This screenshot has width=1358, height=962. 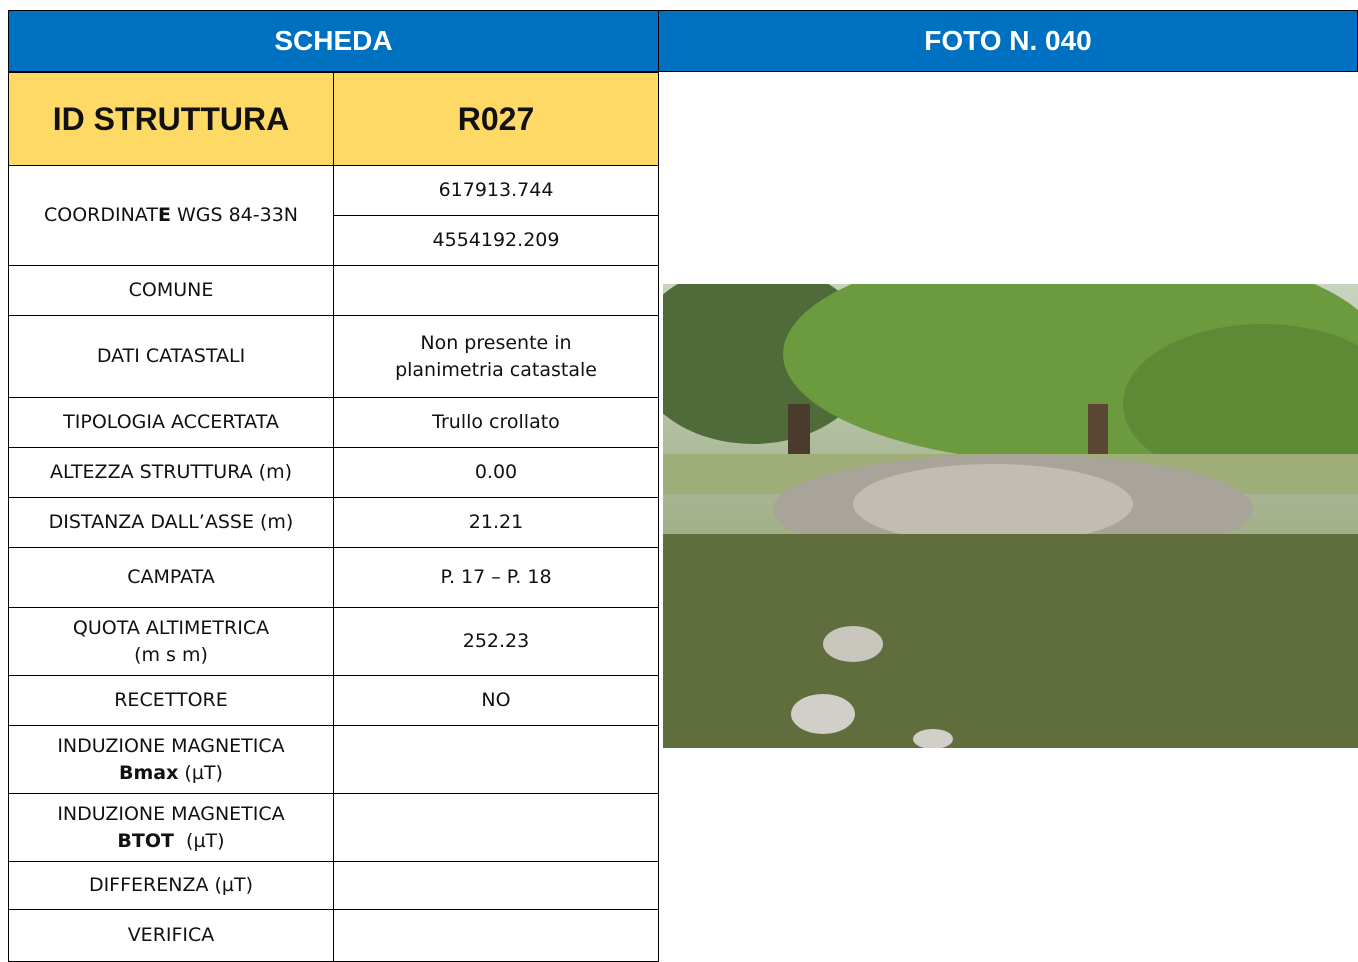 What do you see at coordinates (496, 522) in the screenshot?
I see `row-value: 21.21` at bounding box center [496, 522].